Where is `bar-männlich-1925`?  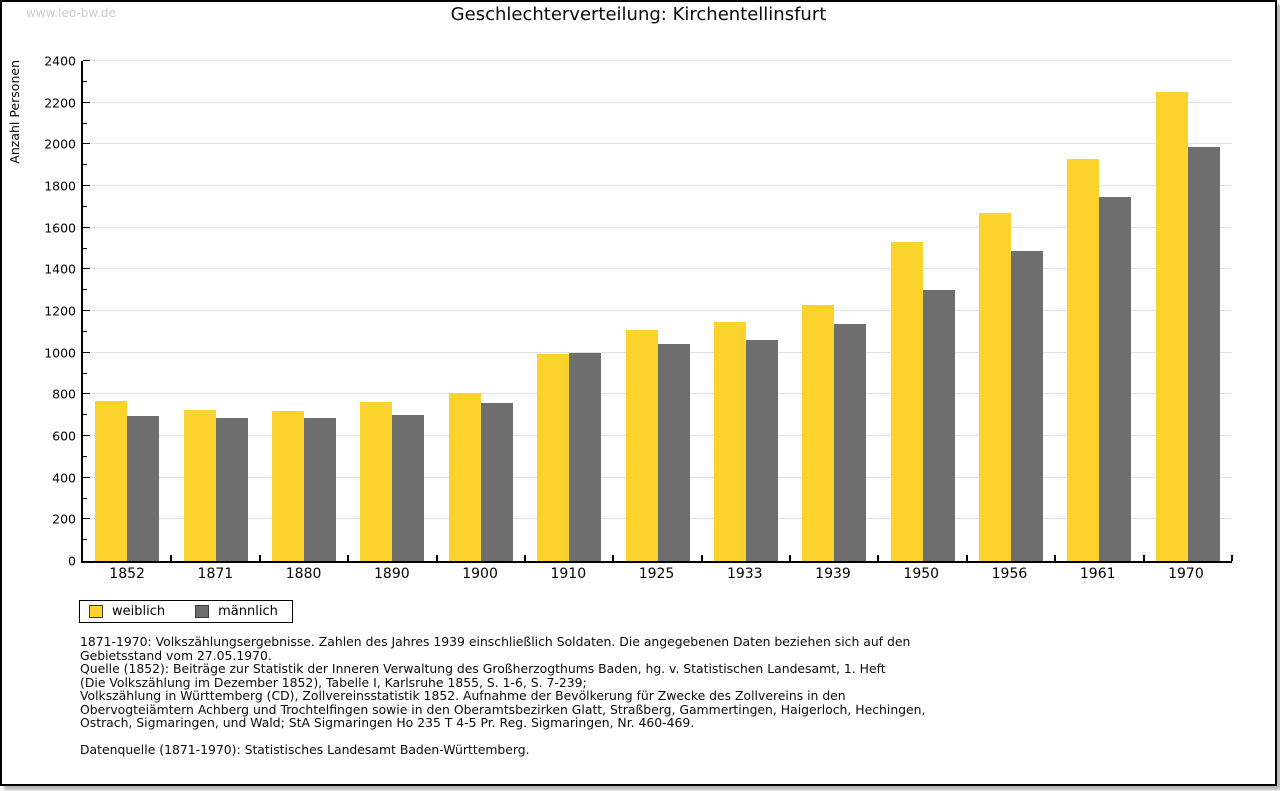
bar-männlich-1925 is located at coordinates (673, 452).